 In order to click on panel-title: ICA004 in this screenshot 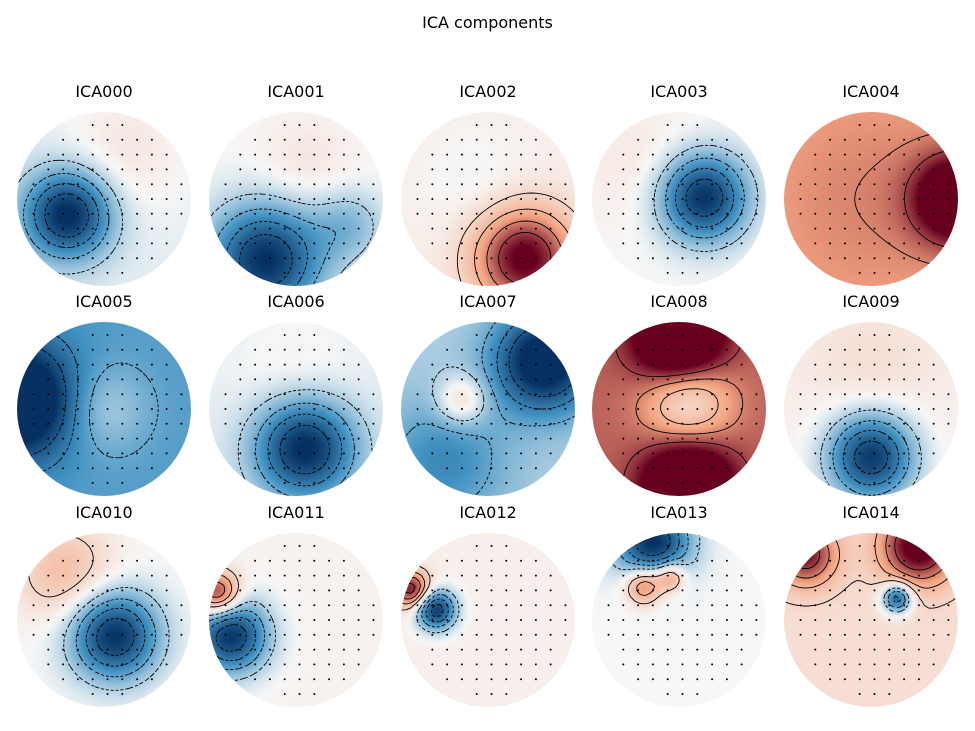, I will do `click(870, 91)`.